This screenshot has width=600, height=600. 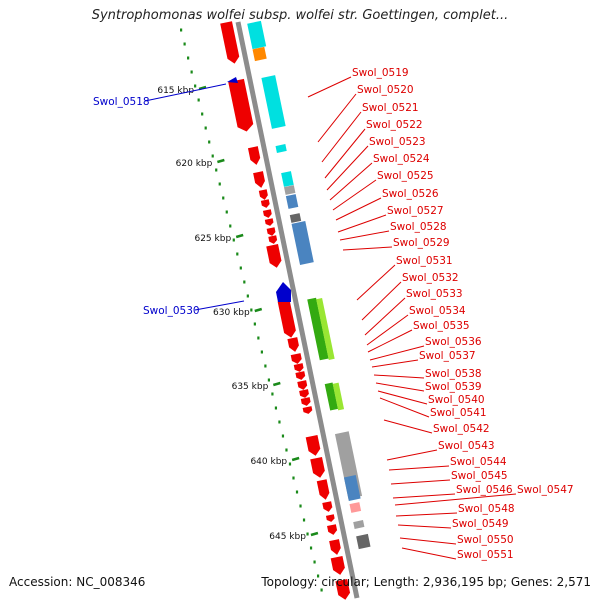 What do you see at coordinates (121, 102) in the screenshot?
I see `gene-label: Swol_0518` at bounding box center [121, 102].